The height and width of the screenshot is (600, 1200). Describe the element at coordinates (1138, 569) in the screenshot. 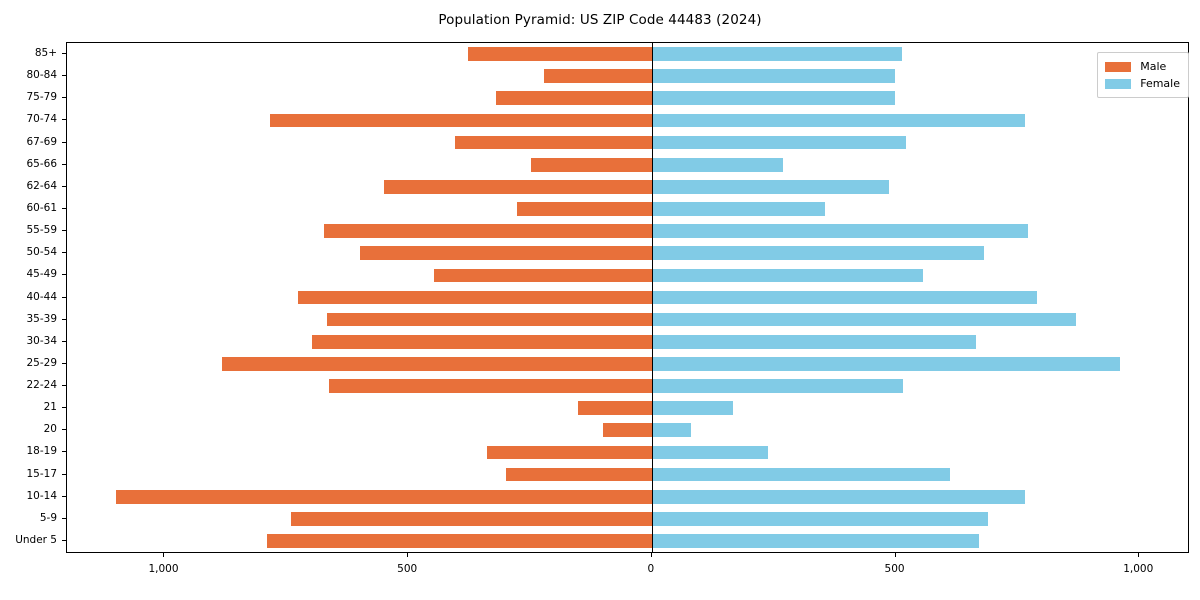

I see `x-axis-label: 1,000` at that location.